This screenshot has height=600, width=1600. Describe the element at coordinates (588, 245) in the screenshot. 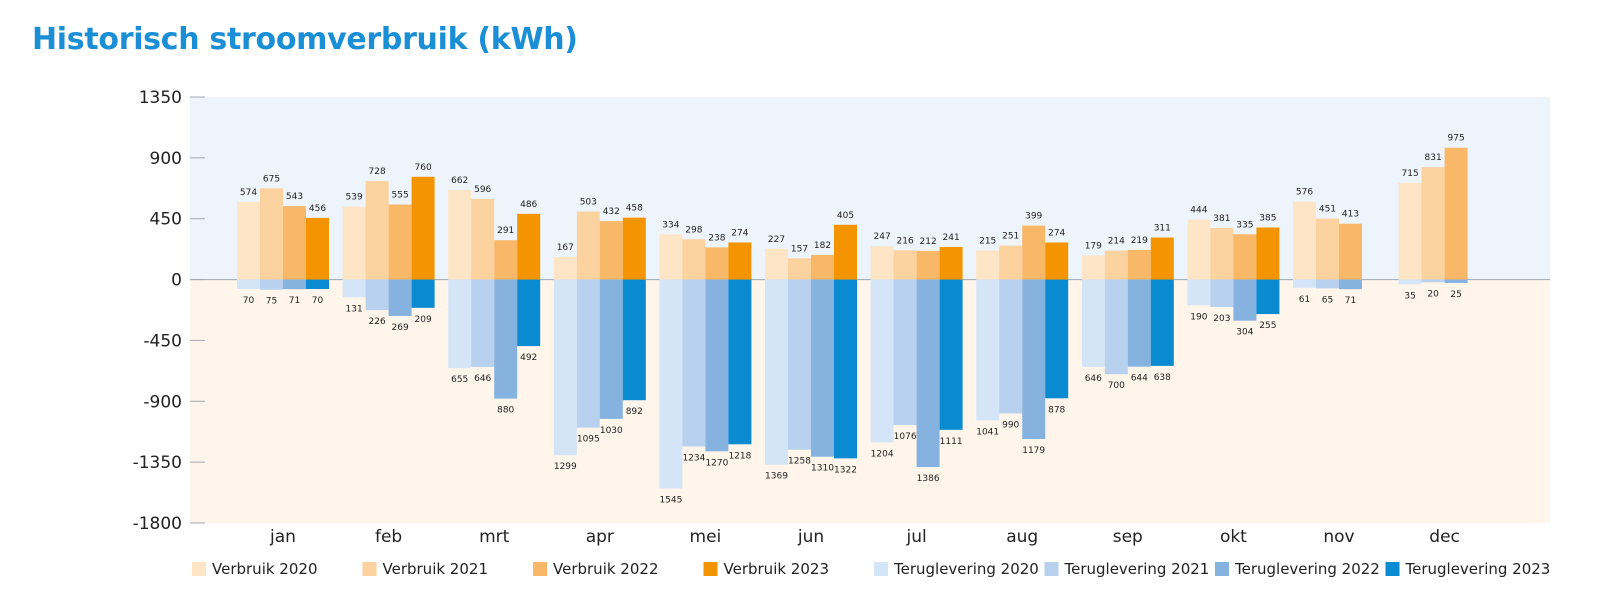

I see `bar-verbruik-2021-apr` at that location.